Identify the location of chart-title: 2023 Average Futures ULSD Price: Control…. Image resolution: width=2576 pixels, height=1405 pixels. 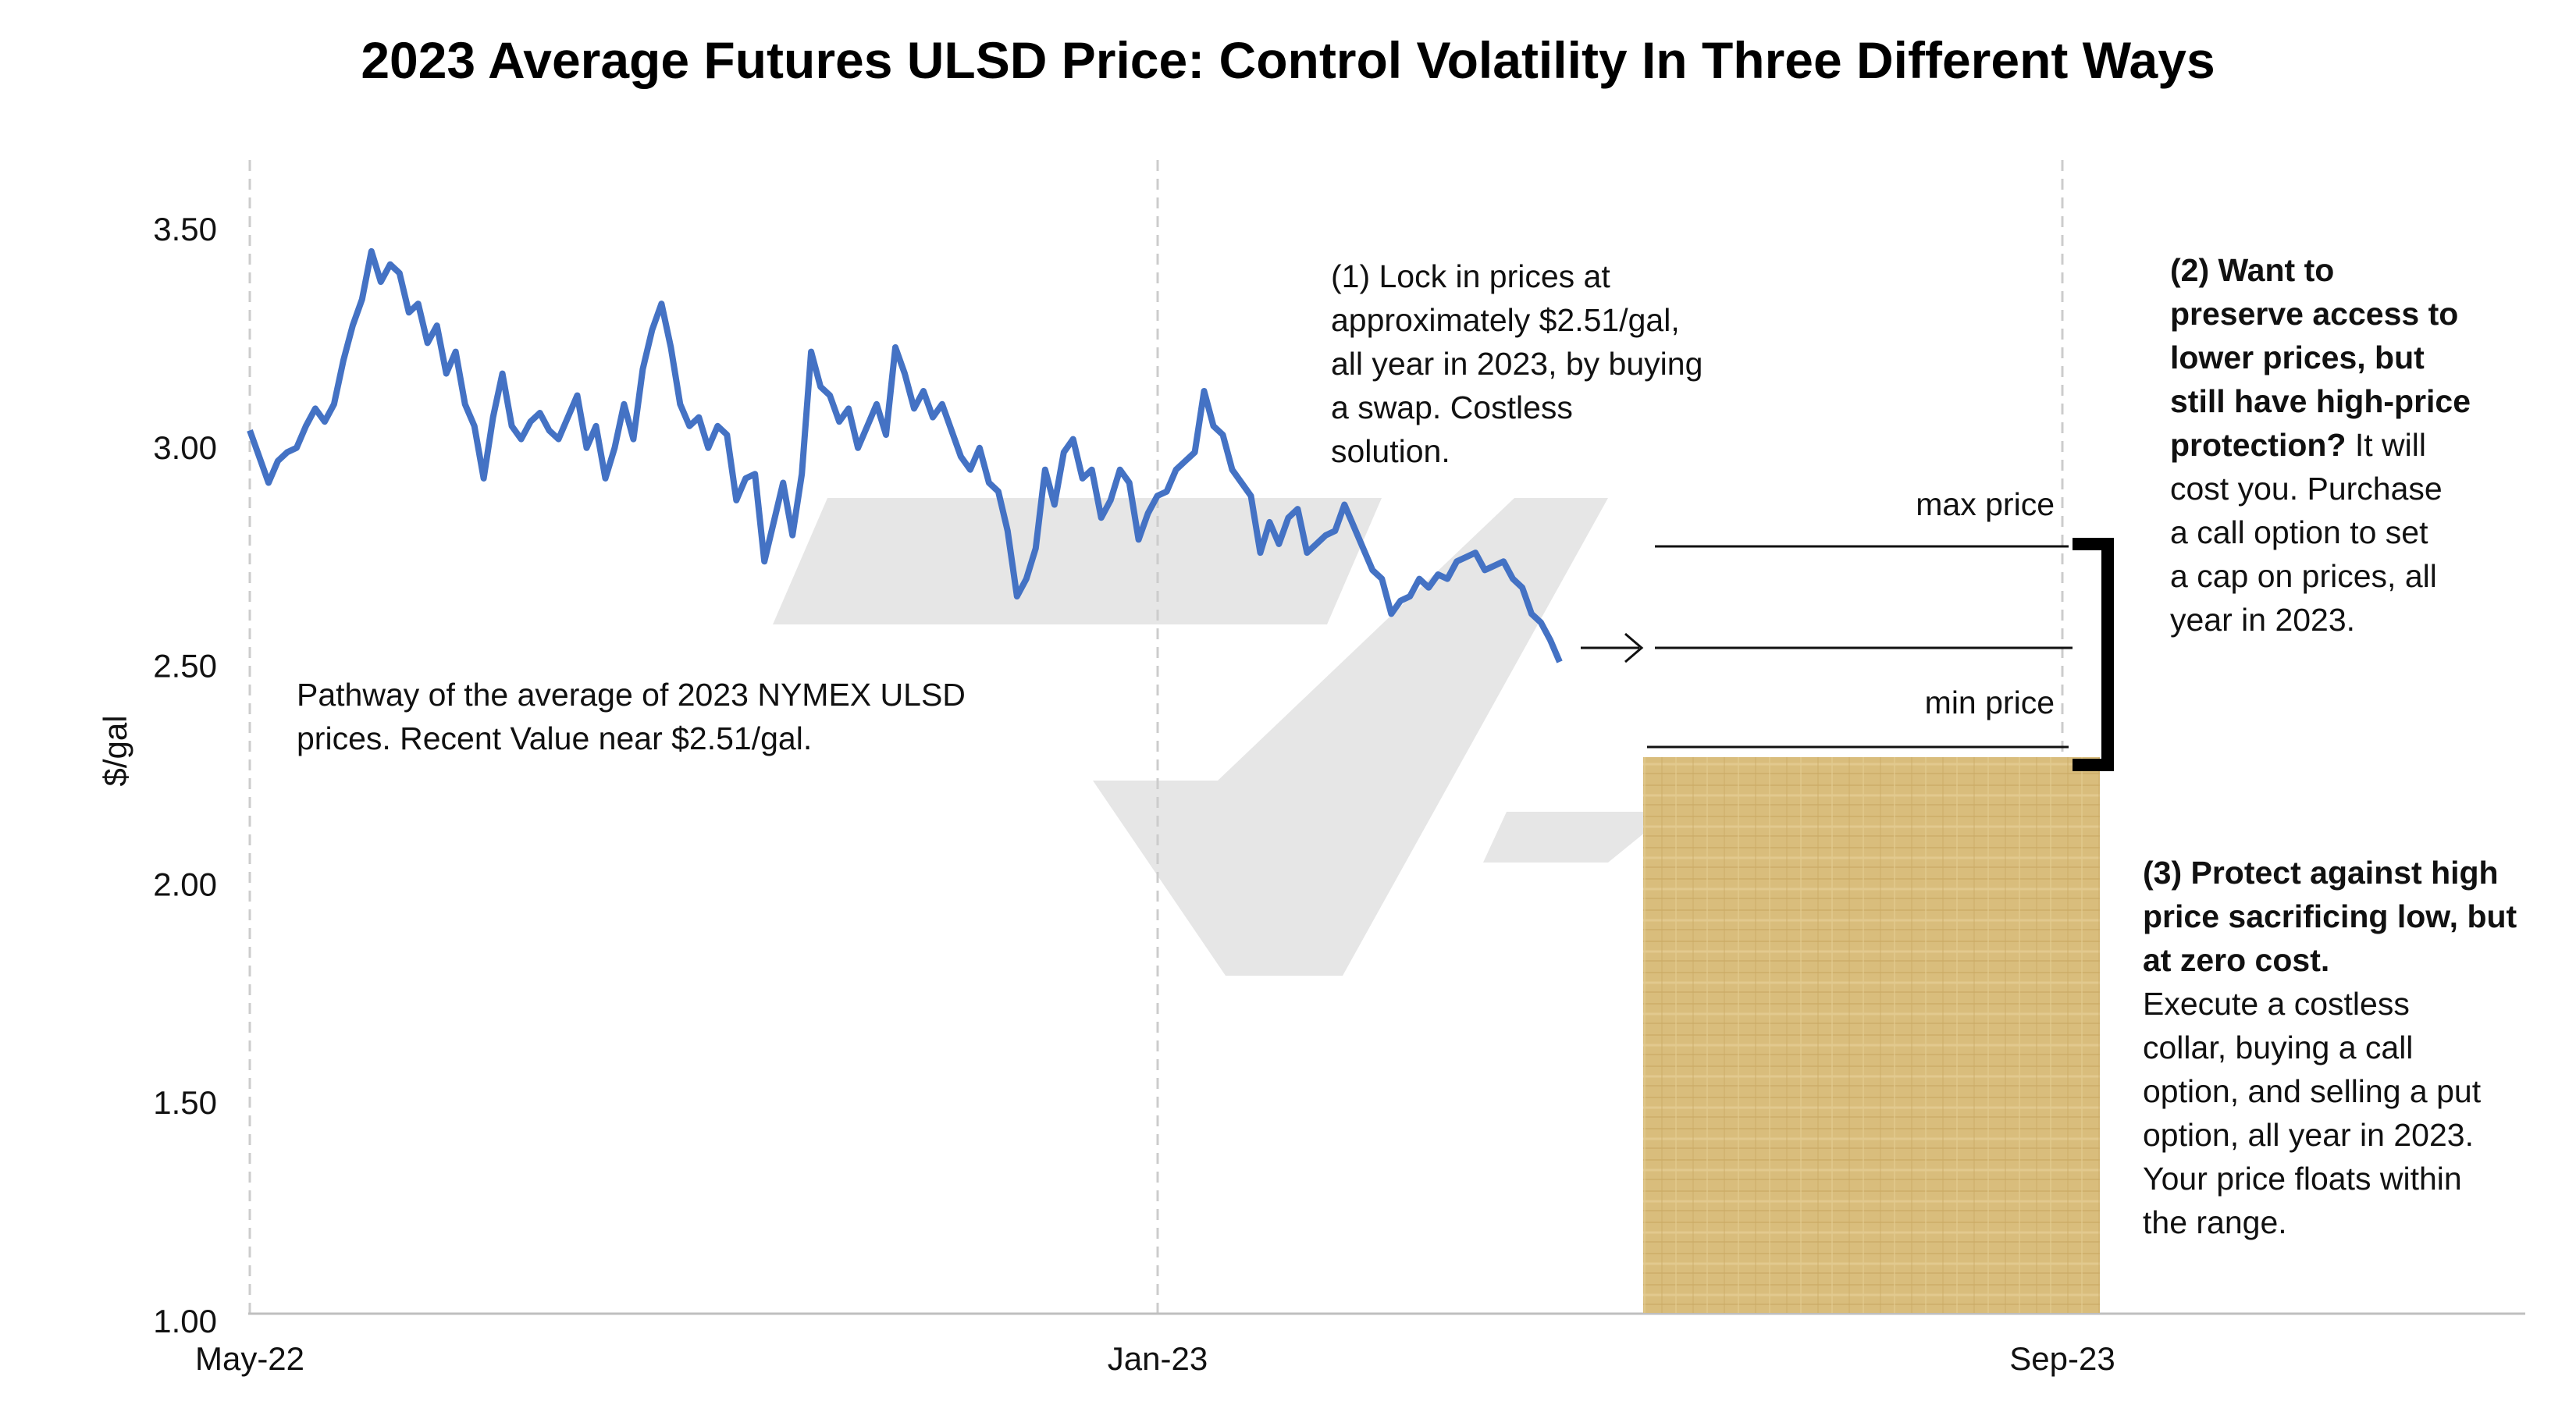
(1288, 60).